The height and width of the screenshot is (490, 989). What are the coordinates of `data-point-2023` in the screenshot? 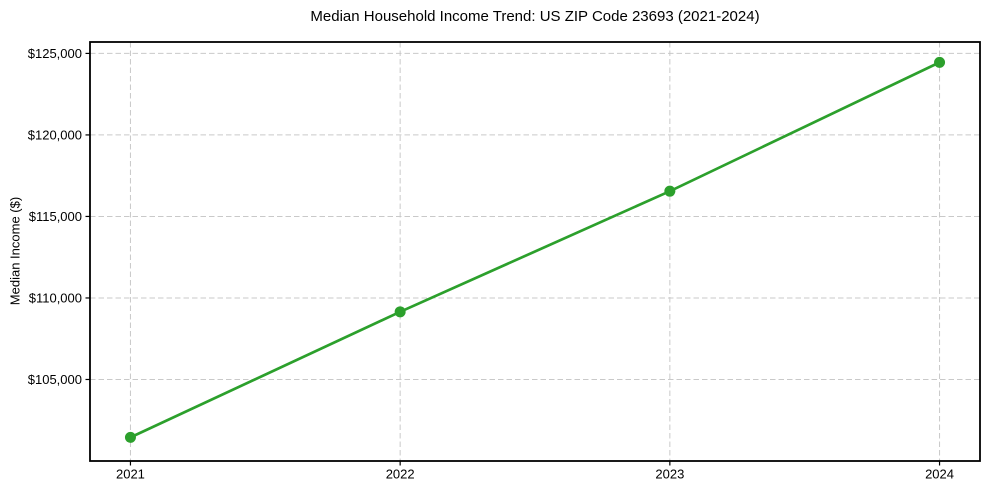 It's located at (670, 191).